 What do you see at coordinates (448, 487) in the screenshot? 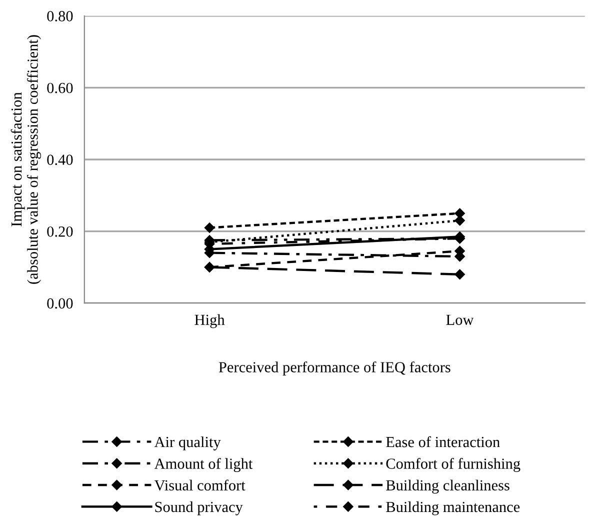
I see `legend-label: Building cleanliness` at bounding box center [448, 487].